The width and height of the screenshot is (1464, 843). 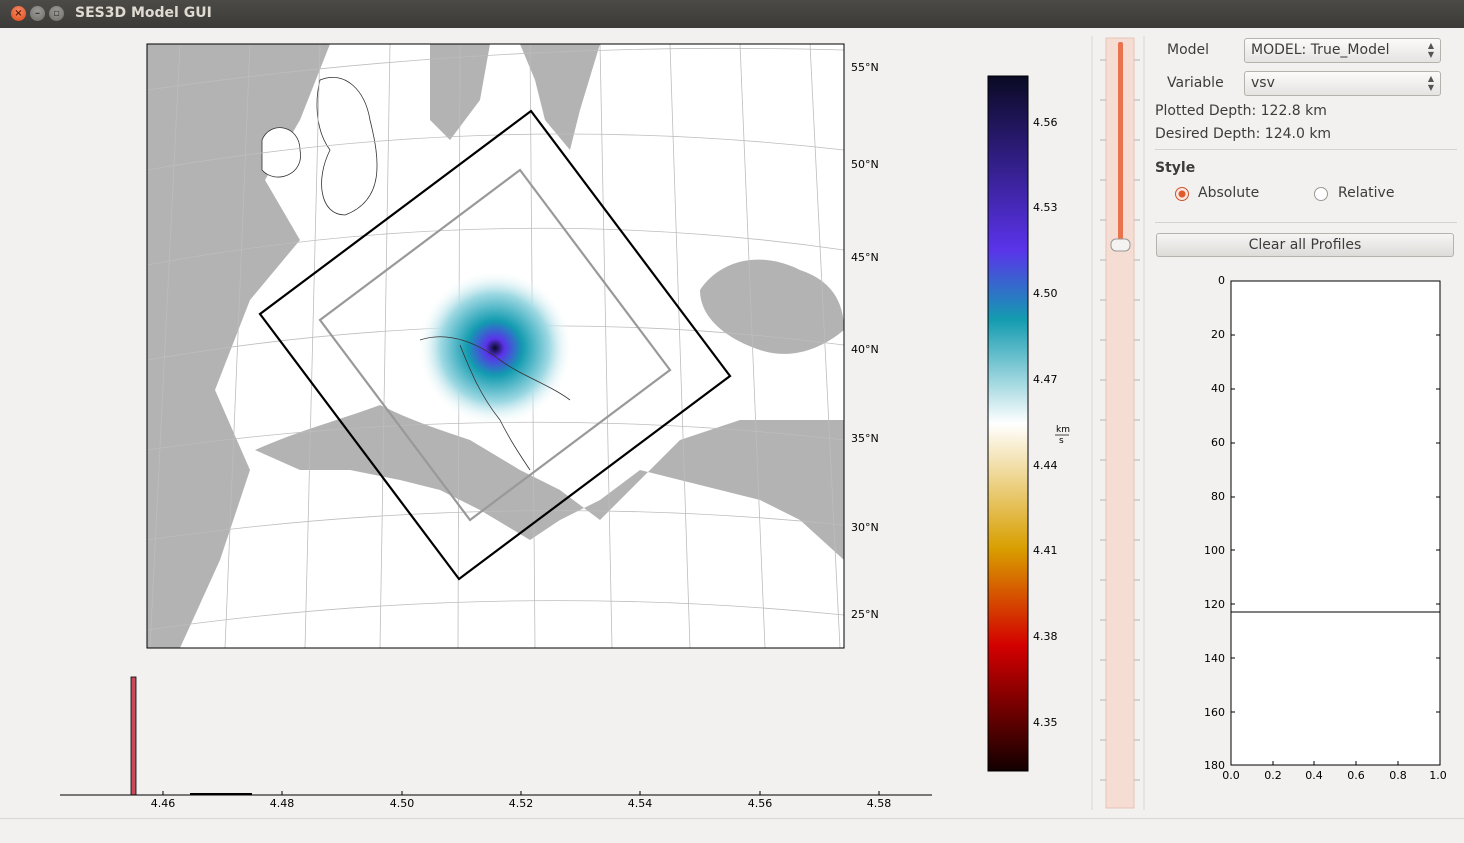 What do you see at coordinates (1218, 334) in the screenshot?
I see `profile-y-tick: 20` at bounding box center [1218, 334].